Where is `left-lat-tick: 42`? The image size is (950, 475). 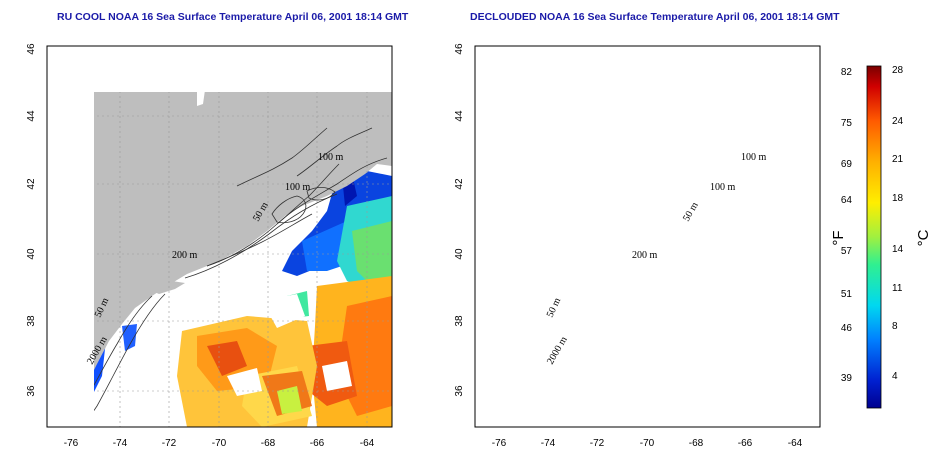
left-lat-tick: 42 is located at coordinates (31, 184).